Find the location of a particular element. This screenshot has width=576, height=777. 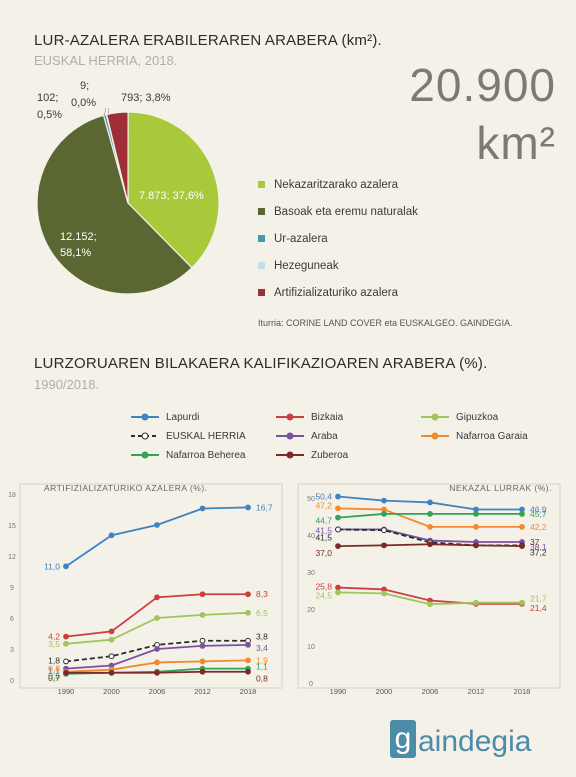

y-tick-label: 3 is located at coordinates (12, 650).